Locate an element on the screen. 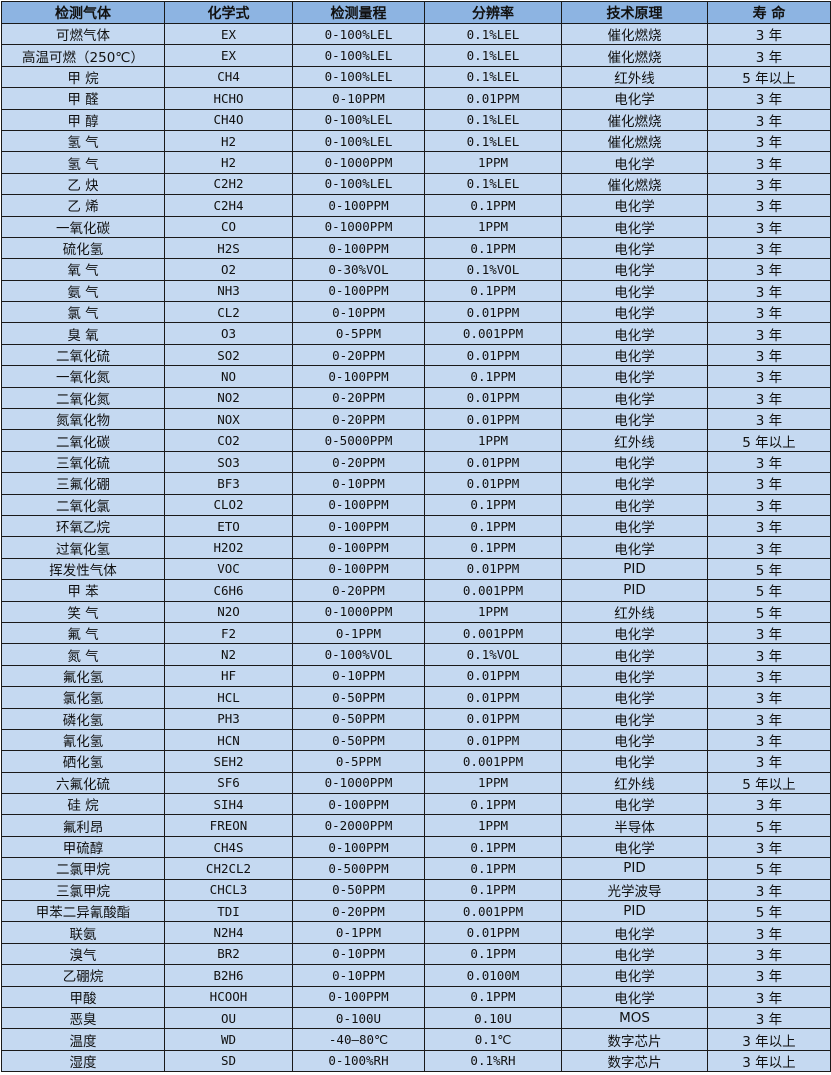 Image resolution: width=831 pixels, height=1075 pixels. cell-principle: 半导体 is located at coordinates (634, 825).